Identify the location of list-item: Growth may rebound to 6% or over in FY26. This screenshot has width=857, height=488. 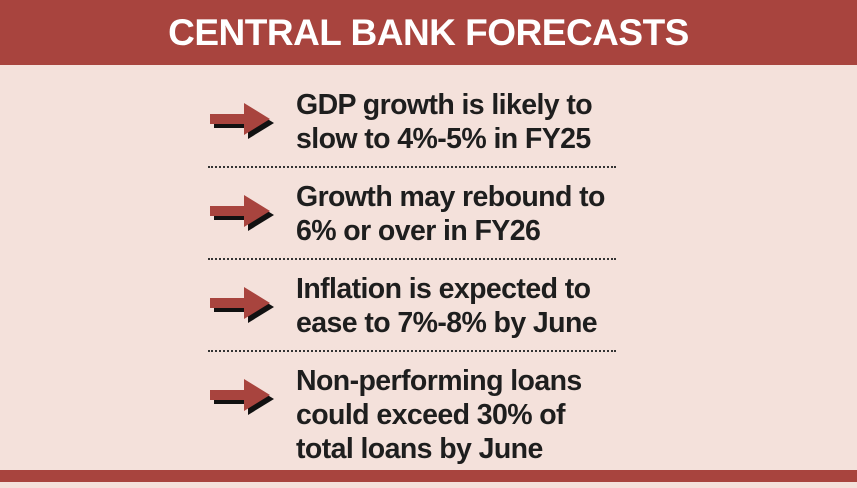
(412, 220).